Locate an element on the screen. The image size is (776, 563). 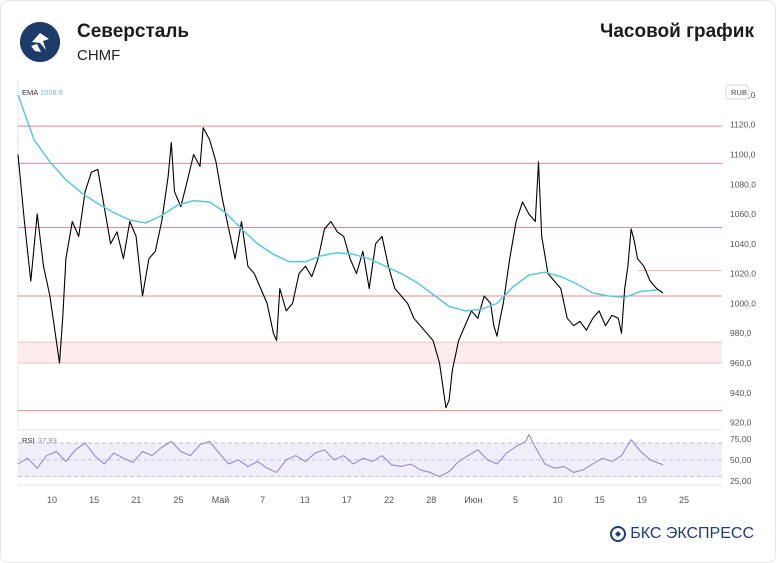
x-tick-label-13: 15 is located at coordinates (600, 500).